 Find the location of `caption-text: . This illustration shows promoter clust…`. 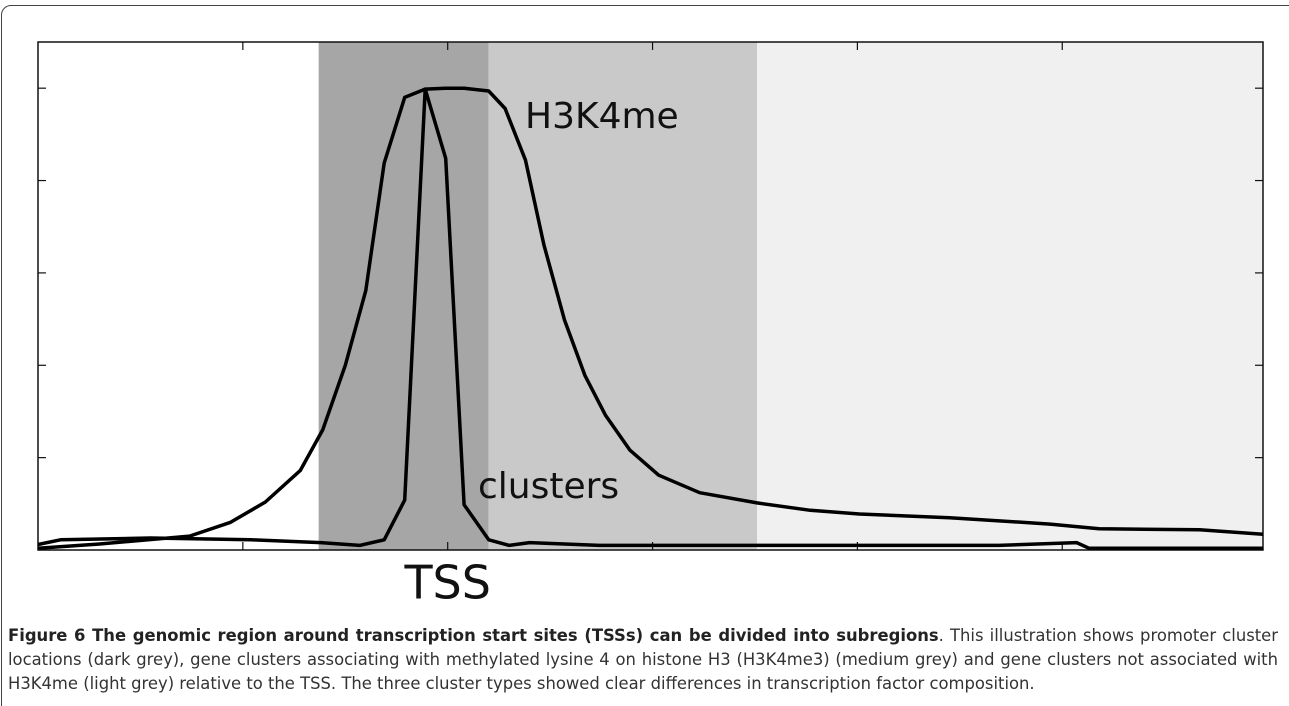

caption-text: . This illustration shows promoter clust… is located at coordinates (643, 659).